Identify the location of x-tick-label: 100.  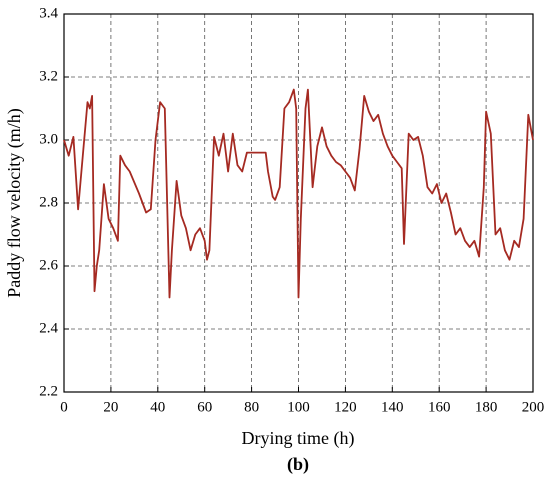
(298, 407).